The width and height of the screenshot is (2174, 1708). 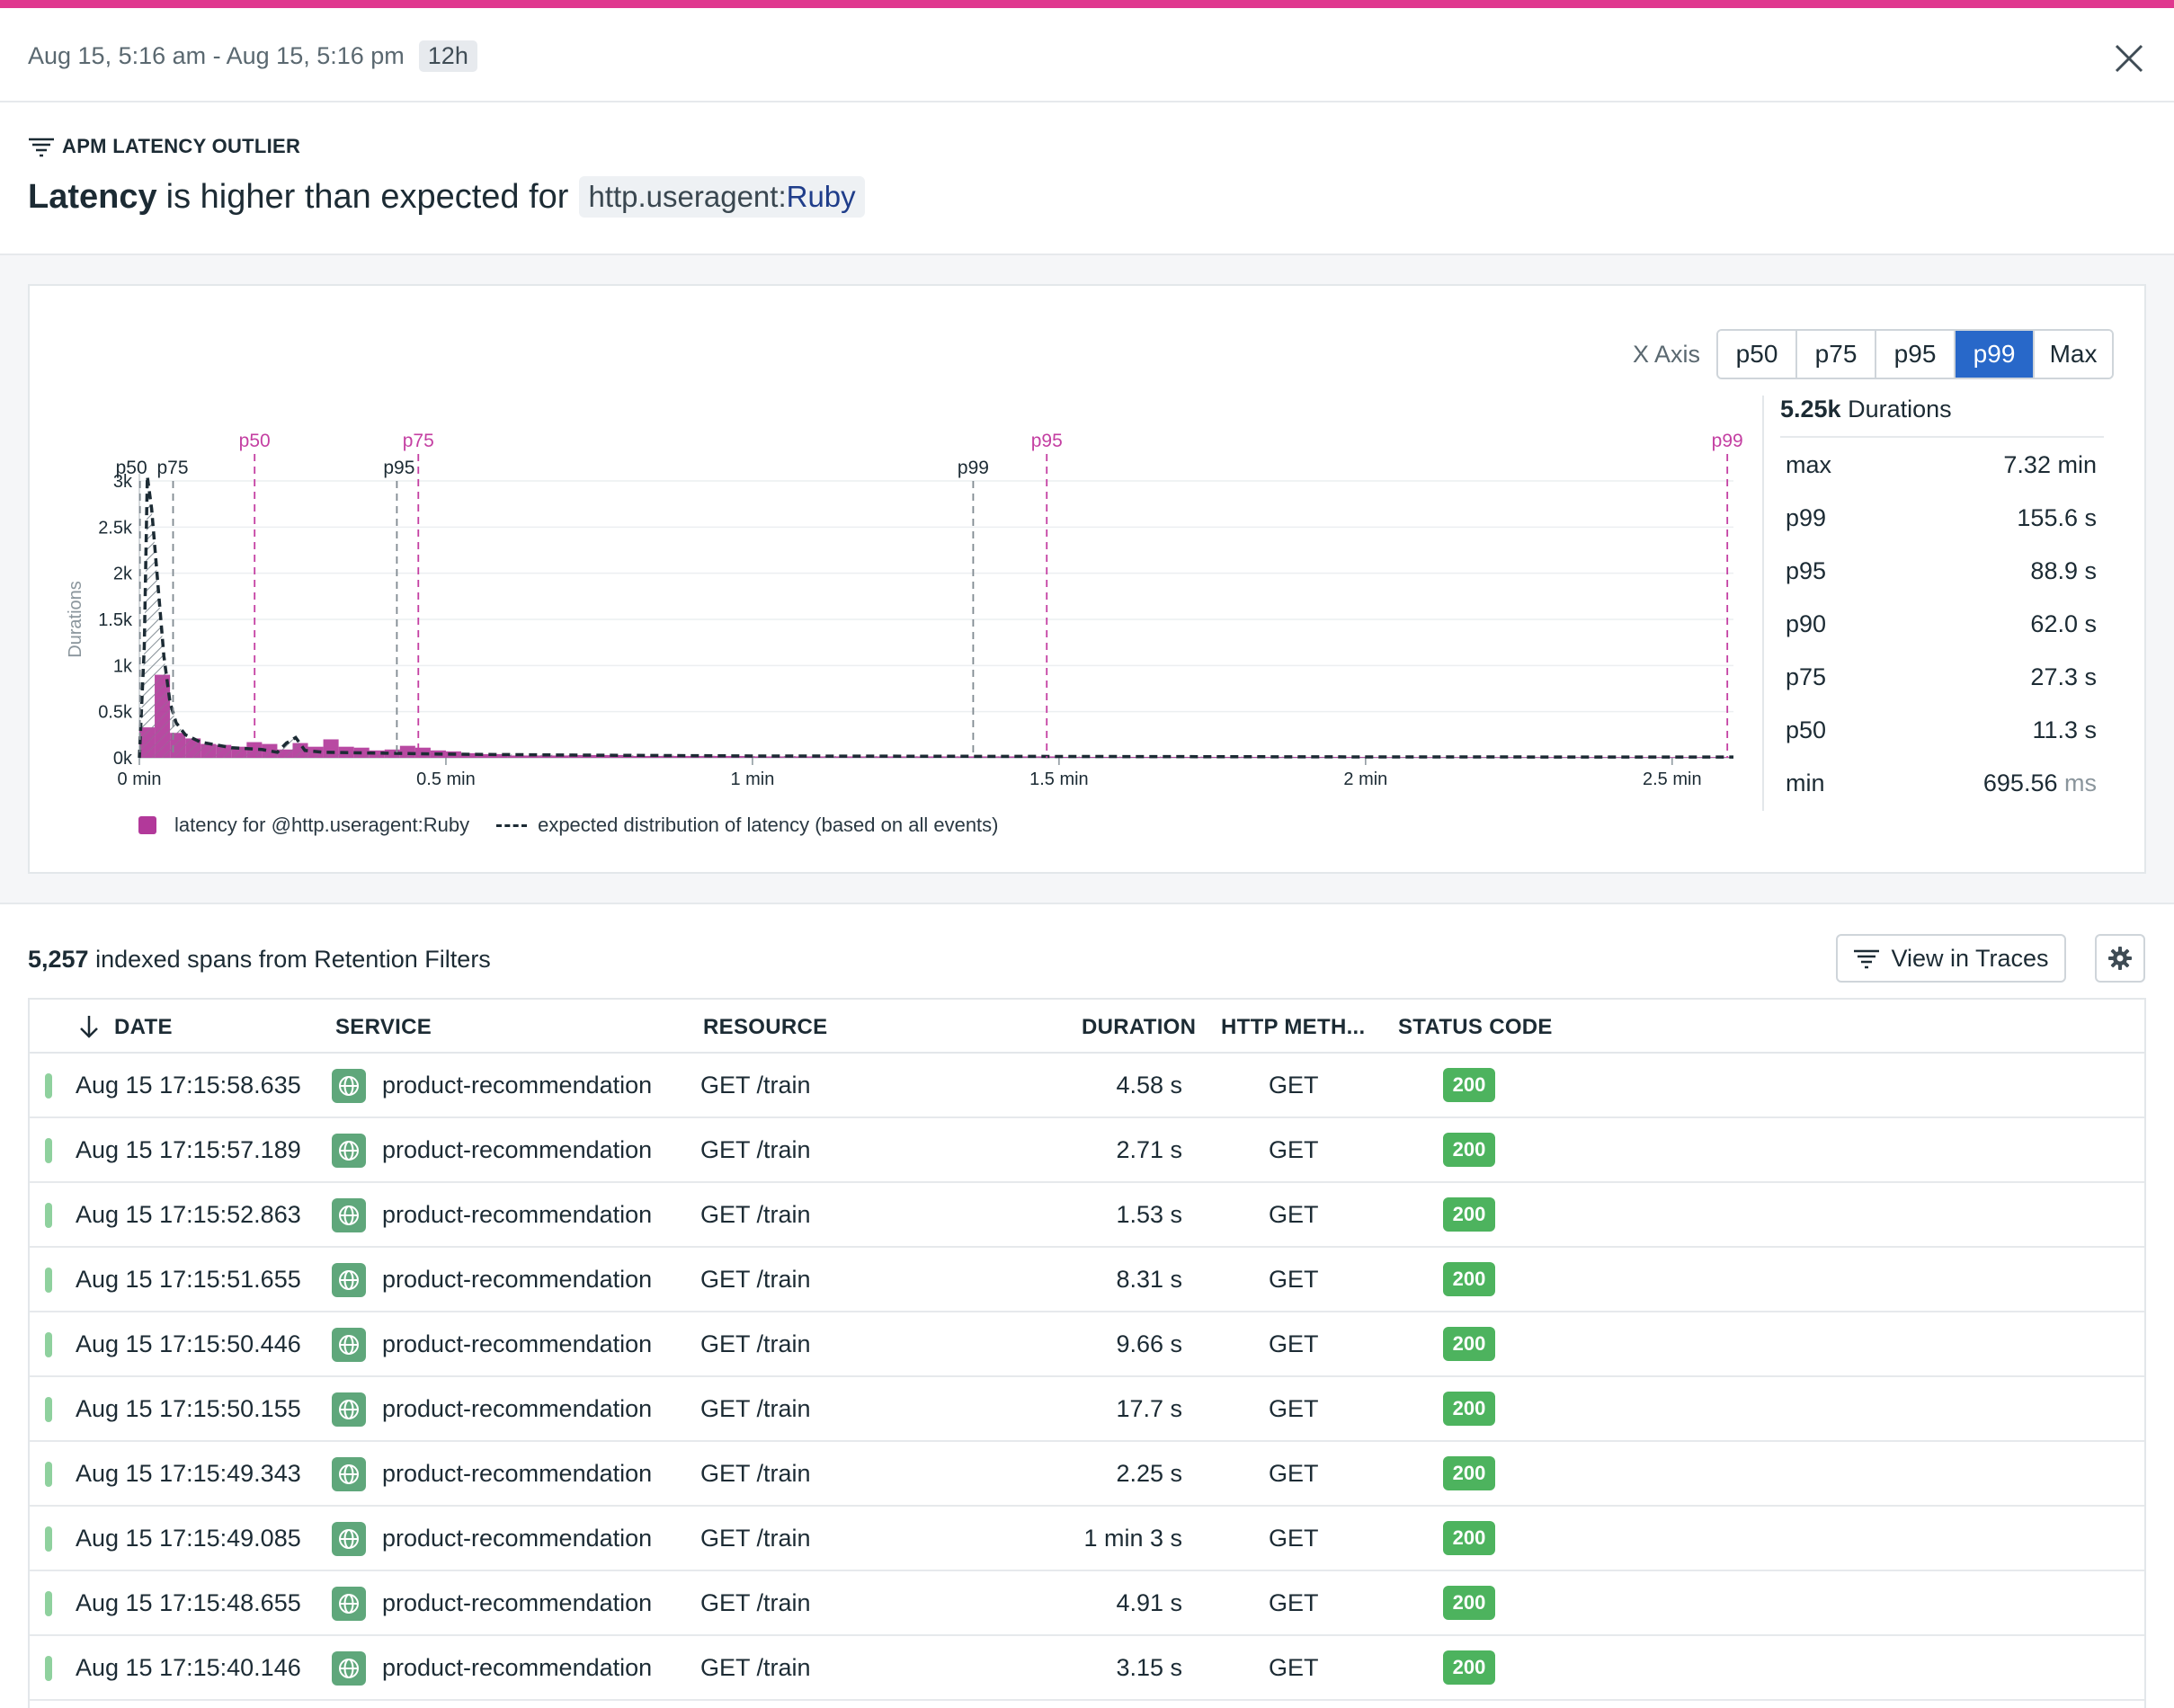 I want to click on x-tick-label: 1 min, so click(x=752, y=779).